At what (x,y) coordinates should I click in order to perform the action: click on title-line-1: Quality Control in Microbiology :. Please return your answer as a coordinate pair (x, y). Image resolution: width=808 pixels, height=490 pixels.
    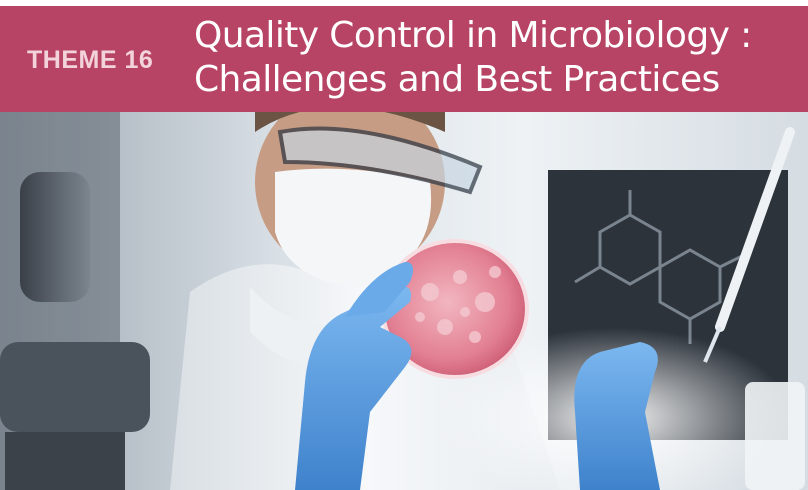
    Looking at the image, I should click on (473, 35).